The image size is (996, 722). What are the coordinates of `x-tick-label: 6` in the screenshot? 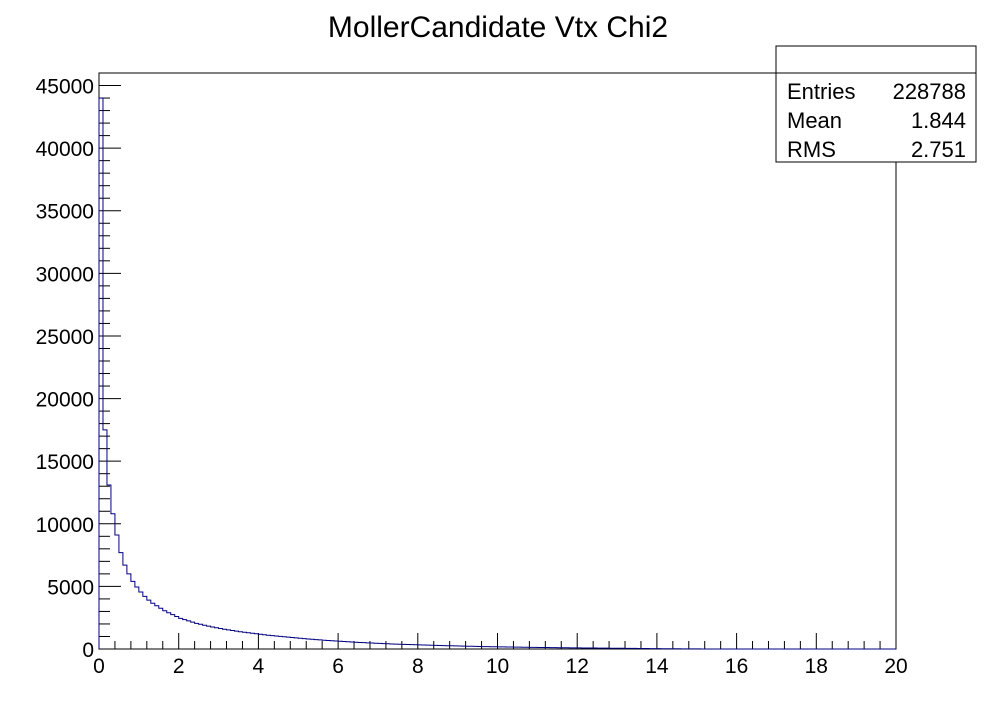 It's located at (338, 666).